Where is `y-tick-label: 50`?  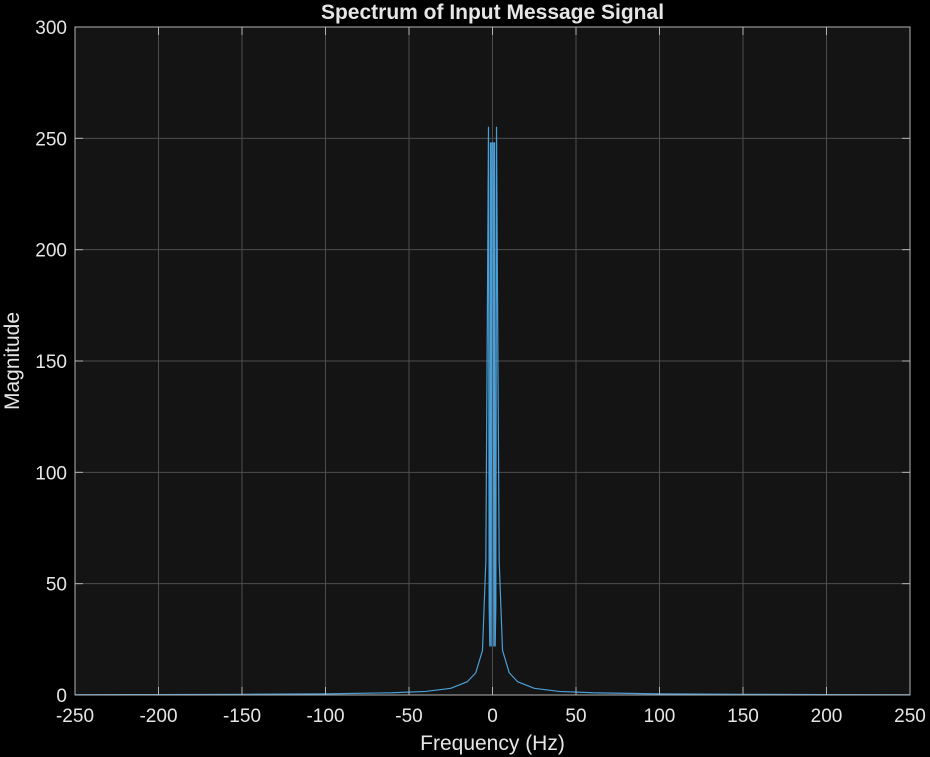
y-tick-label: 50 is located at coordinates (56, 585).